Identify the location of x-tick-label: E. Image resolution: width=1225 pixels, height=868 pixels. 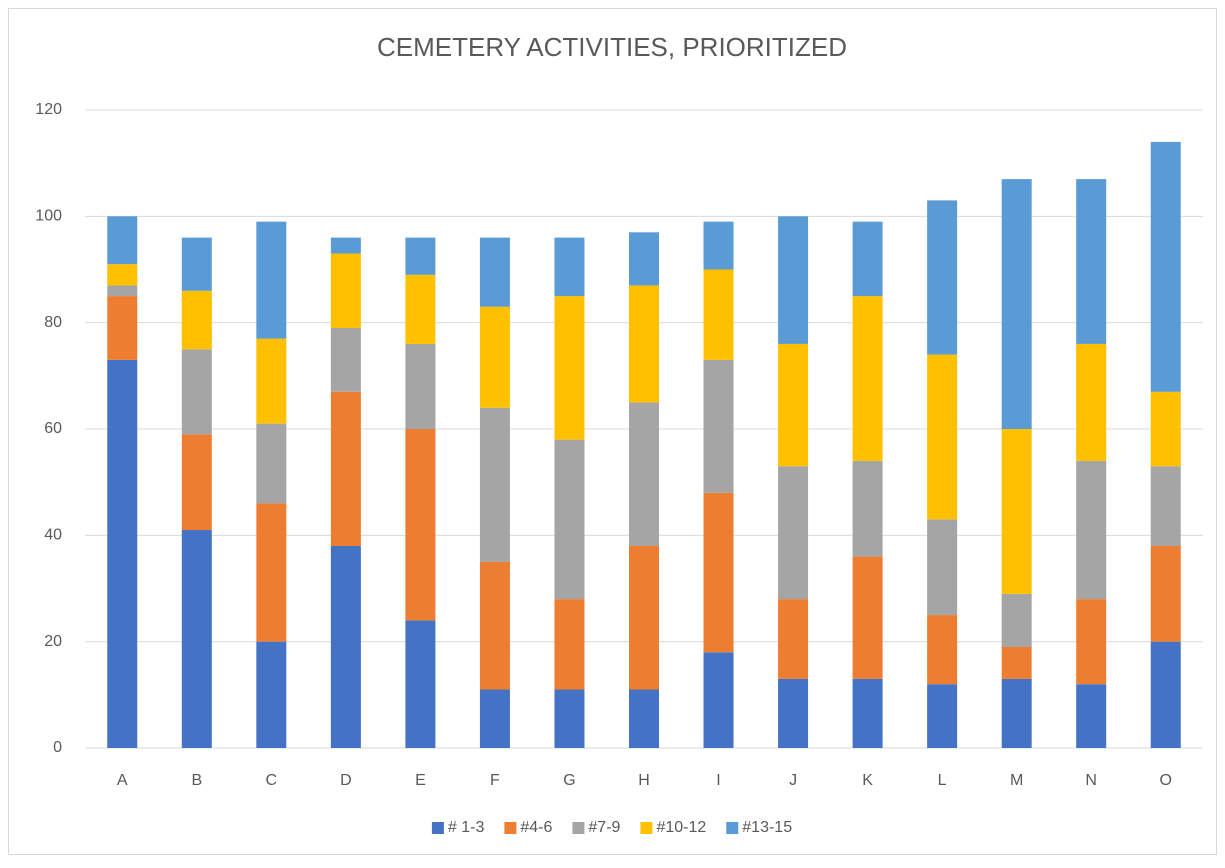
(420, 780).